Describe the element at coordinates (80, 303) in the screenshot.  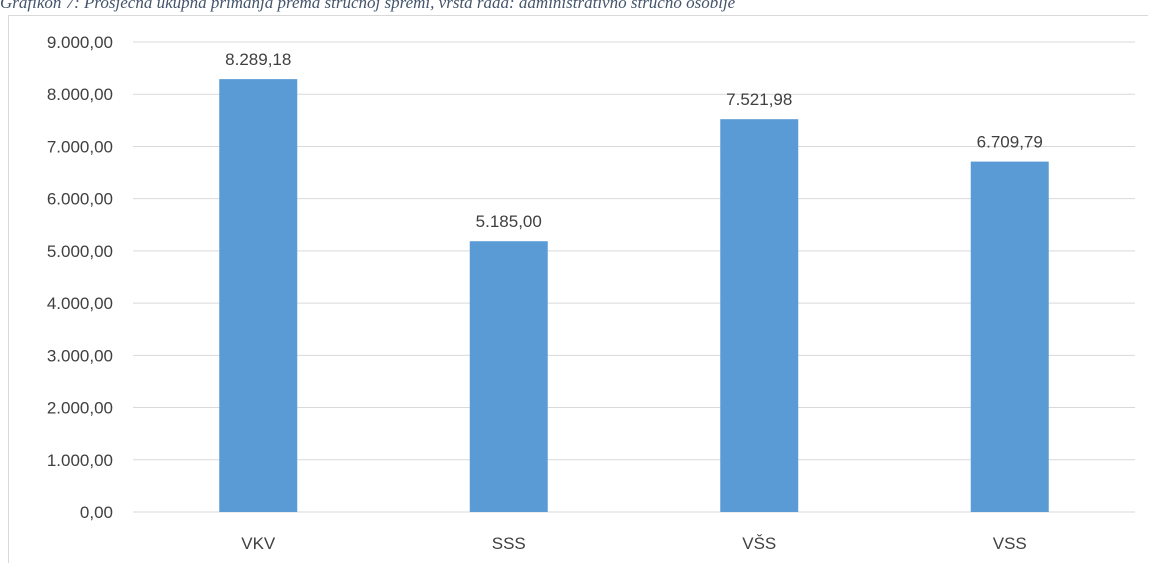
I see `y-tick-label: 4.000,00` at that location.